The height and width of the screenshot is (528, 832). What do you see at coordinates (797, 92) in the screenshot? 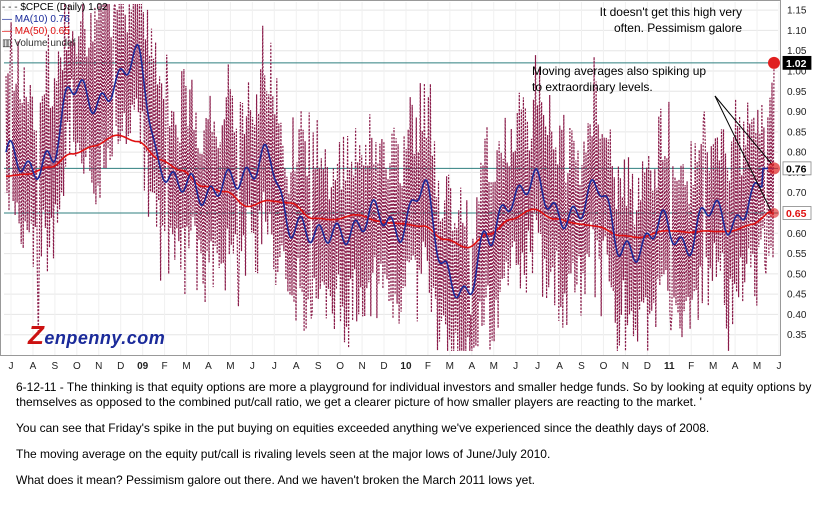
I see `y-tick-label: 0.95` at bounding box center [797, 92].